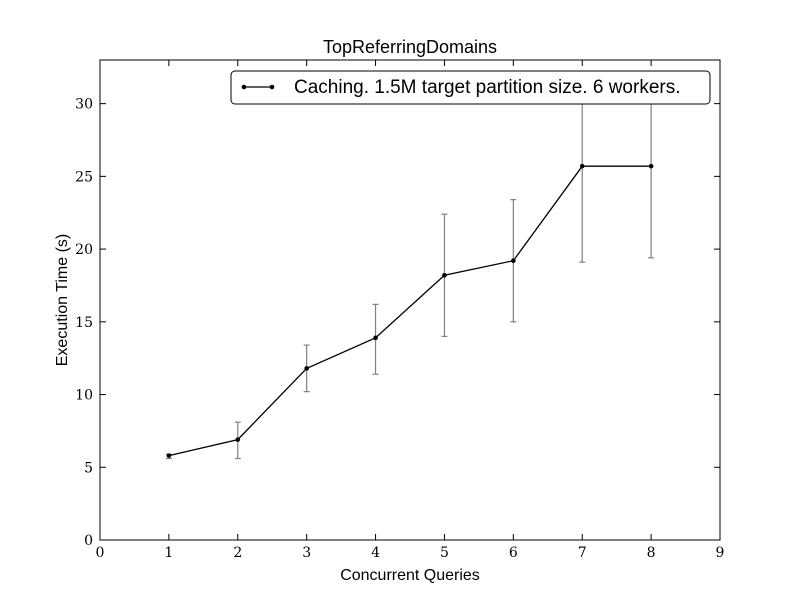 This screenshot has height=600, width=800. Describe the element at coordinates (62, 300) in the screenshot. I see `y-axis-title: Execution Time (s)` at that location.